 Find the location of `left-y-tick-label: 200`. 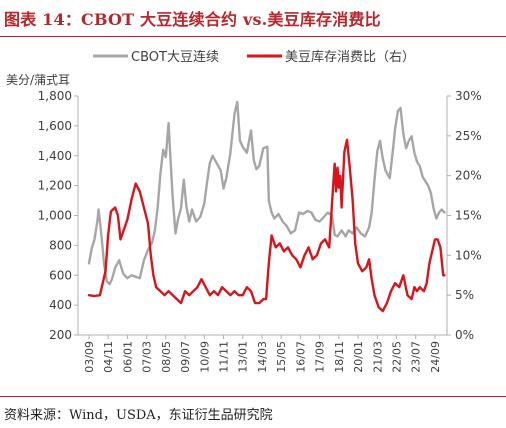

left-y-tick-label: 200 is located at coordinates (60, 335).